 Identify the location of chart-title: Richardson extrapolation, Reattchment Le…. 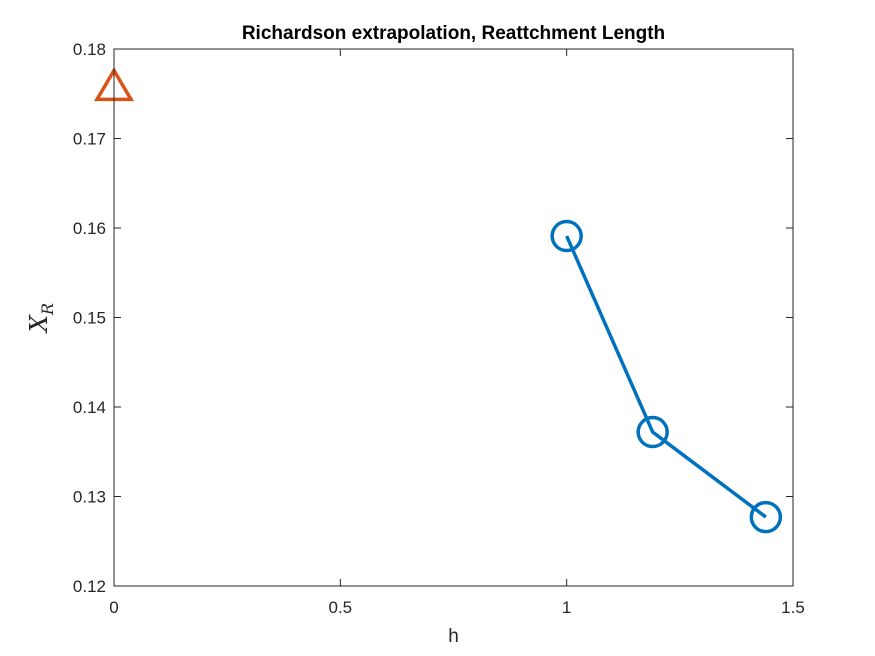
(453, 33).